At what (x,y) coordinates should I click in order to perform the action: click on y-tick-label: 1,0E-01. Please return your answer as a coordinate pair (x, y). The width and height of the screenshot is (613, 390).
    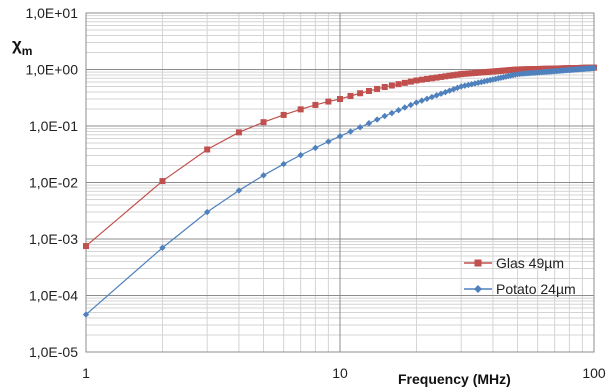
    Looking at the image, I should click on (53, 126).